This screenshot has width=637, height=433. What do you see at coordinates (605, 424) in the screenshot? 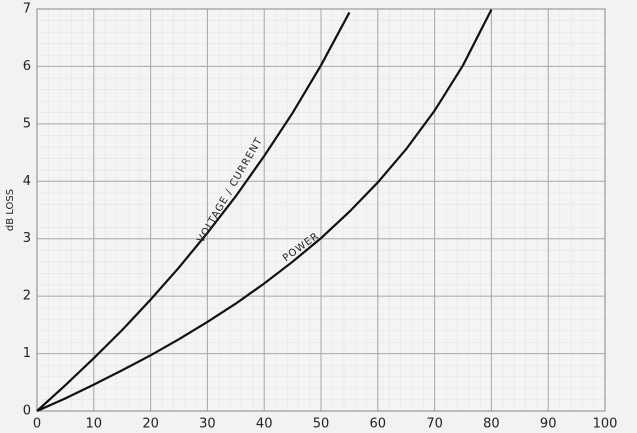
I see `x-tick-label: 100` at bounding box center [605, 424].